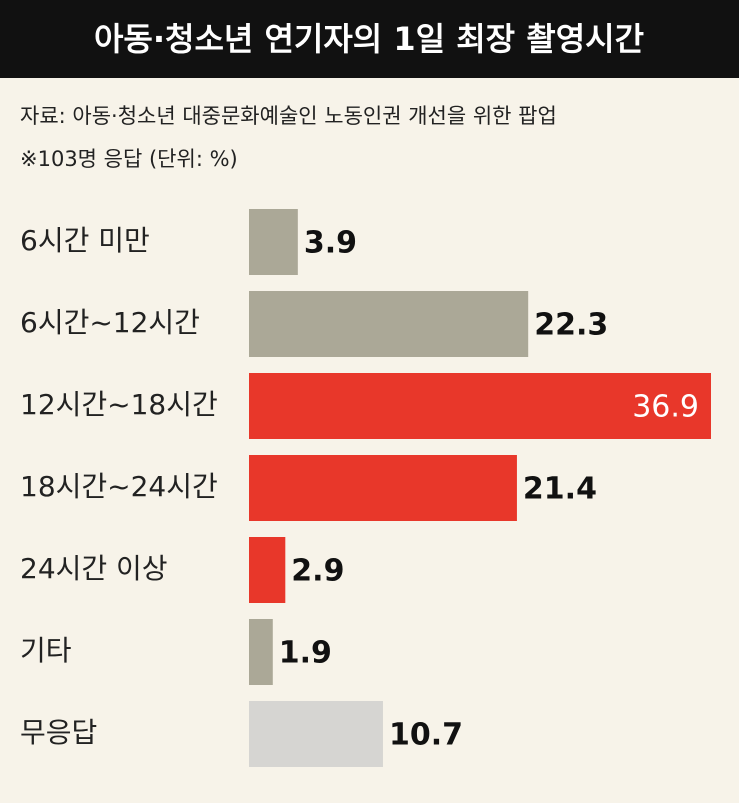  What do you see at coordinates (58, 732) in the screenshot?
I see `category-label: 무응답` at bounding box center [58, 732].